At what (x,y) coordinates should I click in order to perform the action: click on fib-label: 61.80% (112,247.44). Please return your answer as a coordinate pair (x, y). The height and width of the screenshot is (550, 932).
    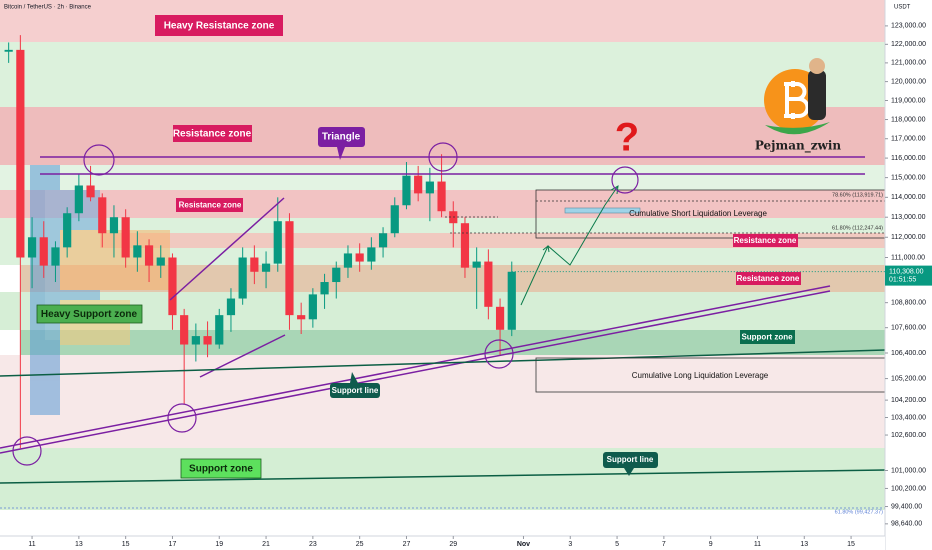
    Looking at the image, I should click on (857, 228).